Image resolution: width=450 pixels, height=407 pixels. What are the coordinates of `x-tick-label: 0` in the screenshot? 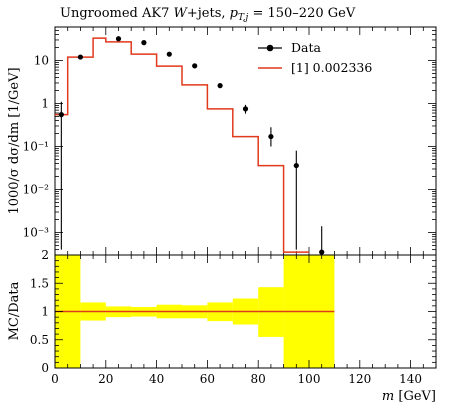 It's located at (55, 379).